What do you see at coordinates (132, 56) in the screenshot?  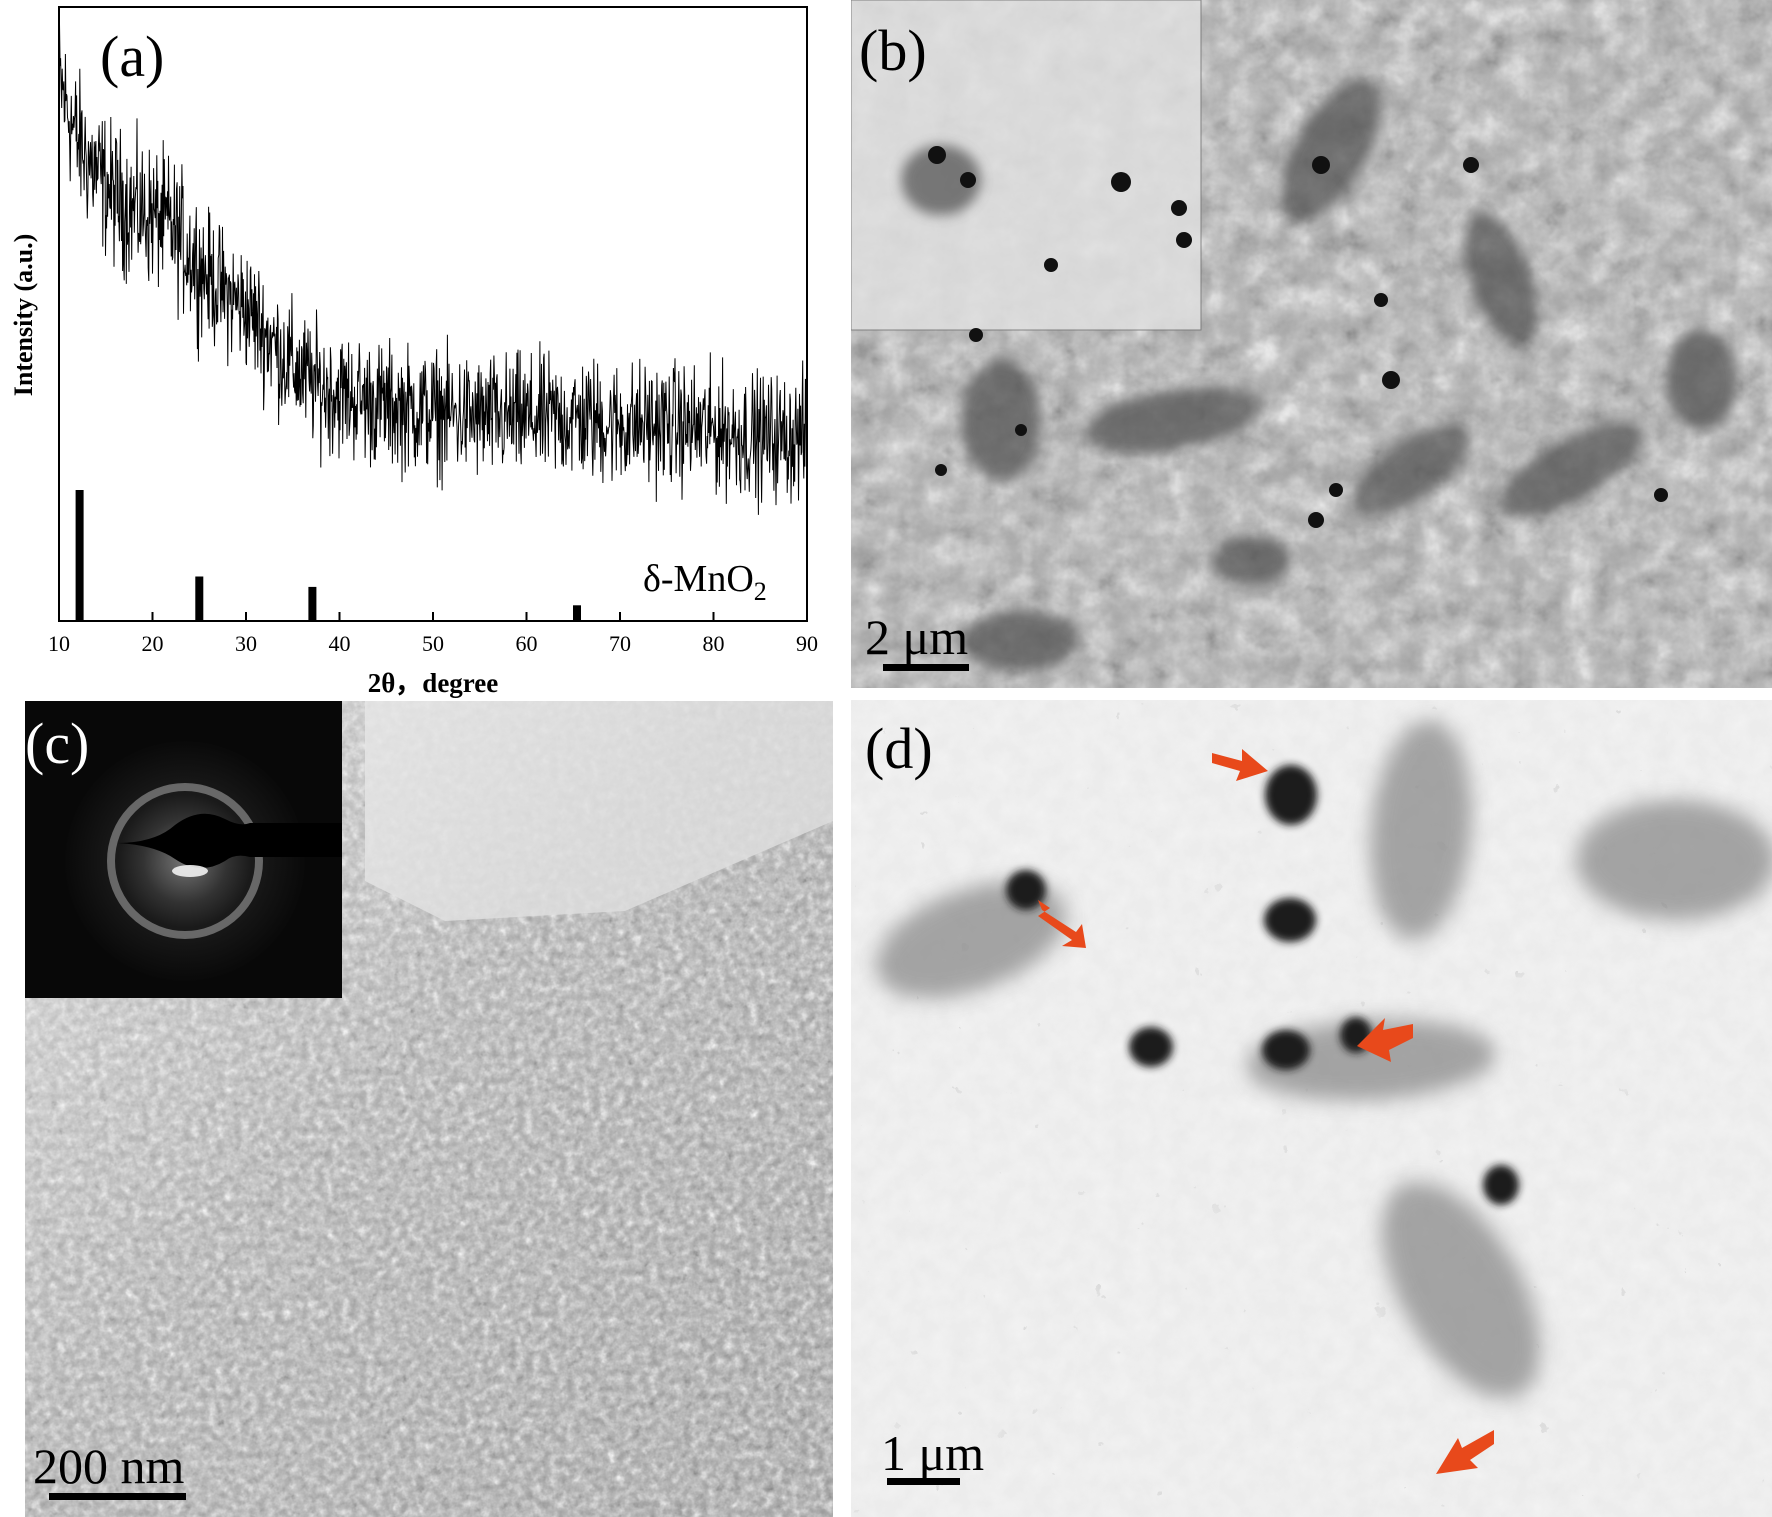 I see `panel-label-a: (a)` at bounding box center [132, 56].